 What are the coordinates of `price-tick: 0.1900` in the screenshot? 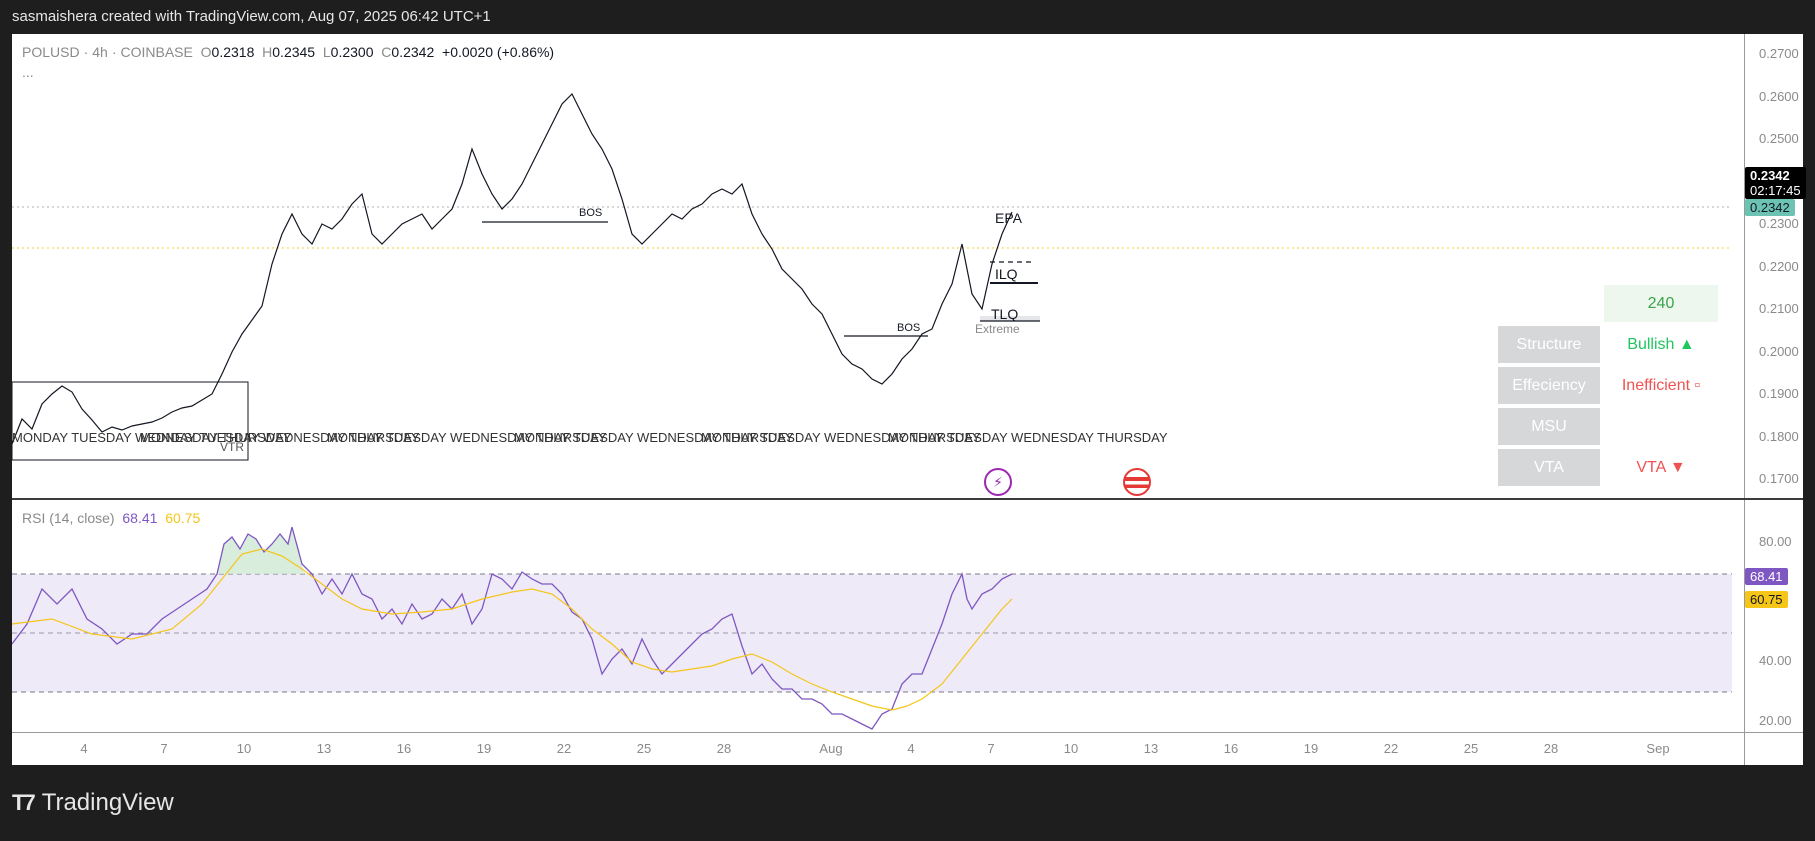 It's located at (1779, 393).